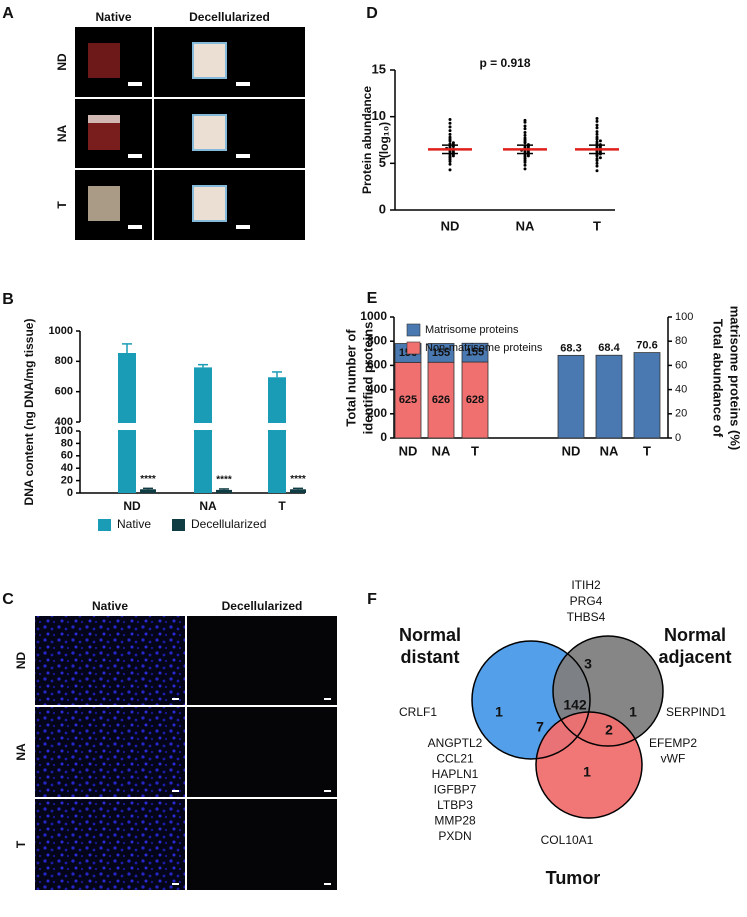  I want to click on y2-tick-label: 80, so click(681, 341).